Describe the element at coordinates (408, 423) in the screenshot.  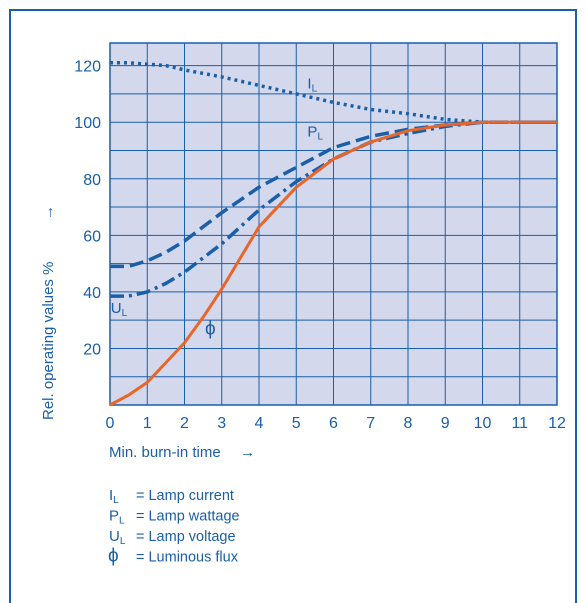
I see `x-tick-label: 8` at that location.